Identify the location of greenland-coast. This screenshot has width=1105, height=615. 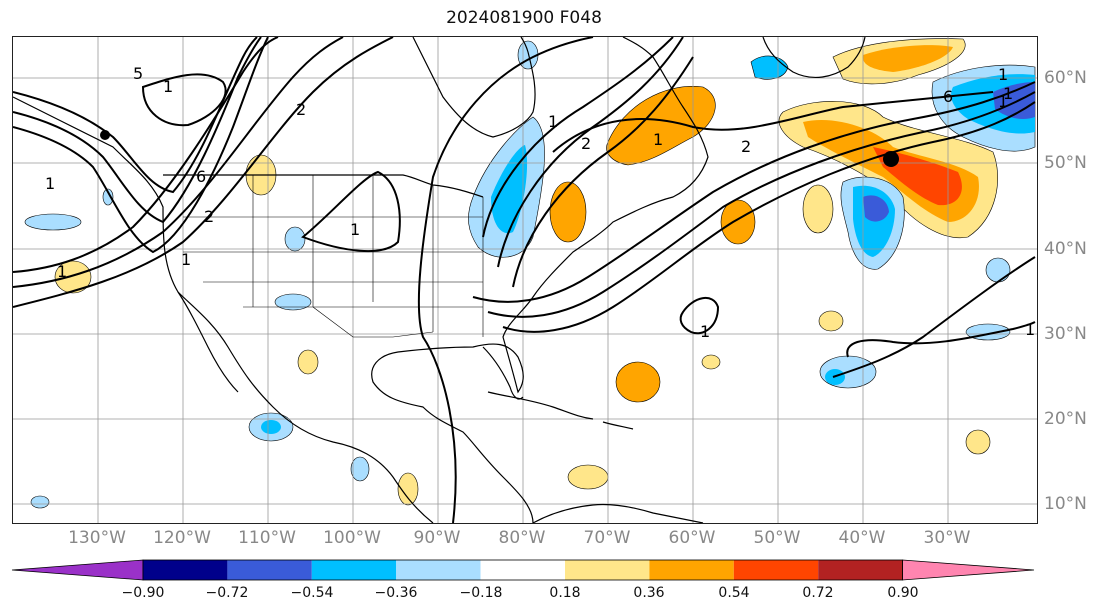
(814, 58).